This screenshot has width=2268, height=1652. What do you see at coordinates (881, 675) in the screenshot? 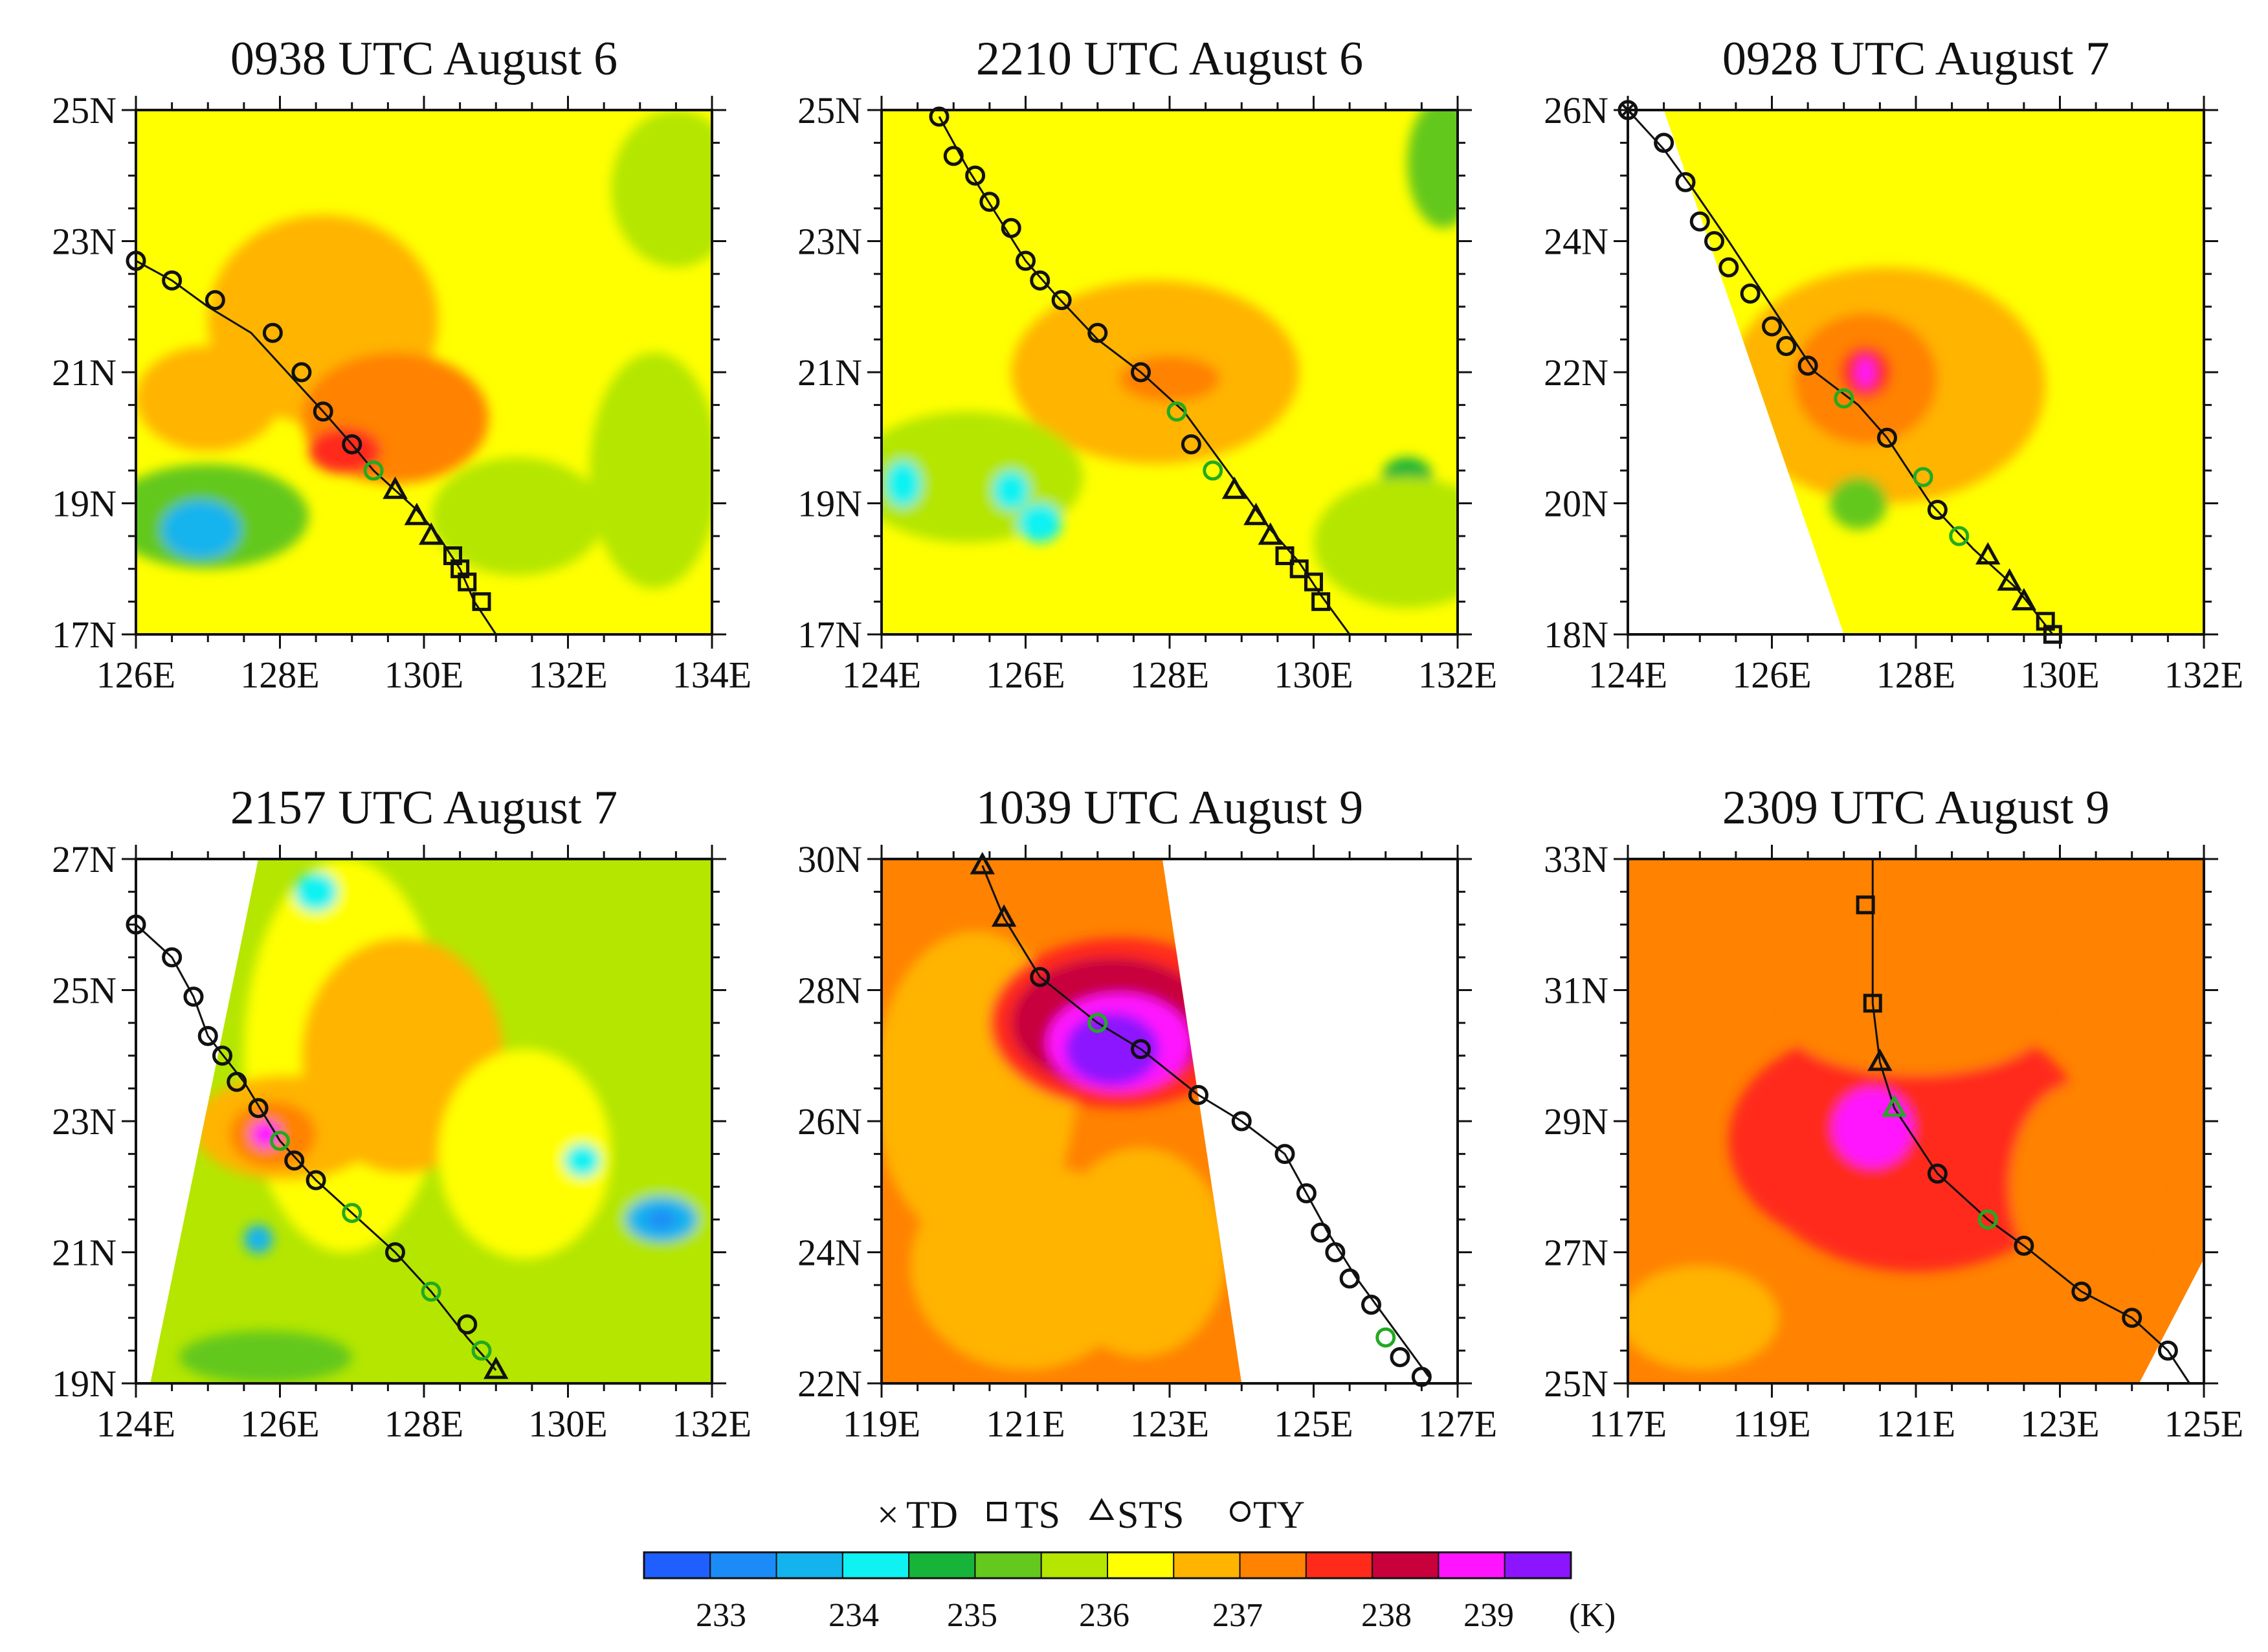
I see `x-tick-label: 124E` at bounding box center [881, 675].